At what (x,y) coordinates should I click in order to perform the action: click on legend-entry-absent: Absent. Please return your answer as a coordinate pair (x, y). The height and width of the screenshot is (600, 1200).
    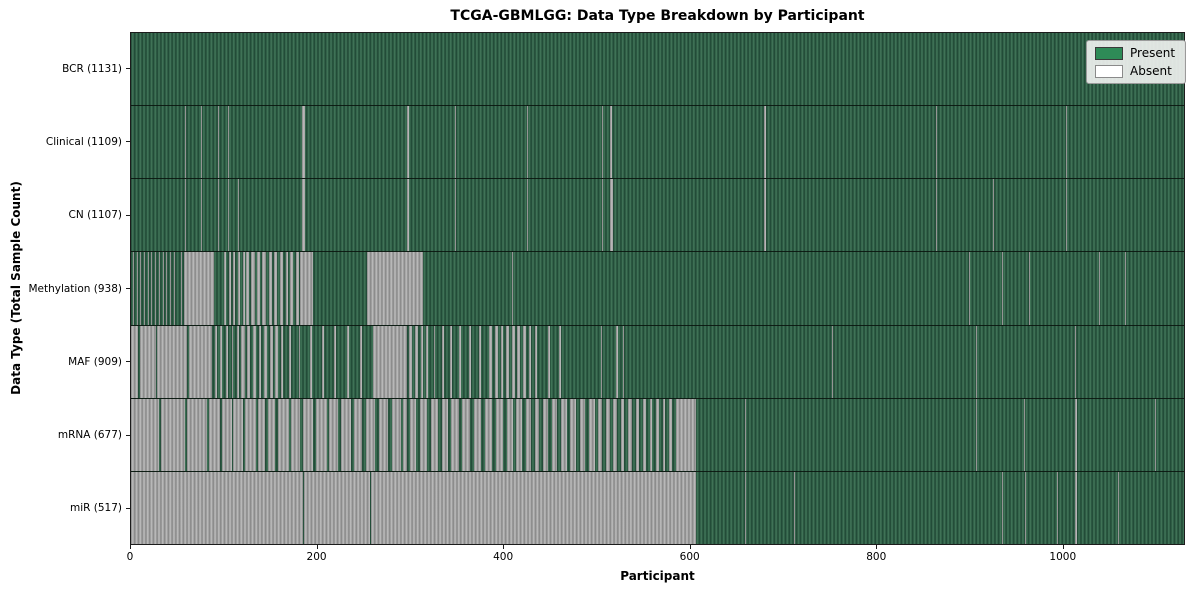
    Looking at the image, I should click on (1135, 71).